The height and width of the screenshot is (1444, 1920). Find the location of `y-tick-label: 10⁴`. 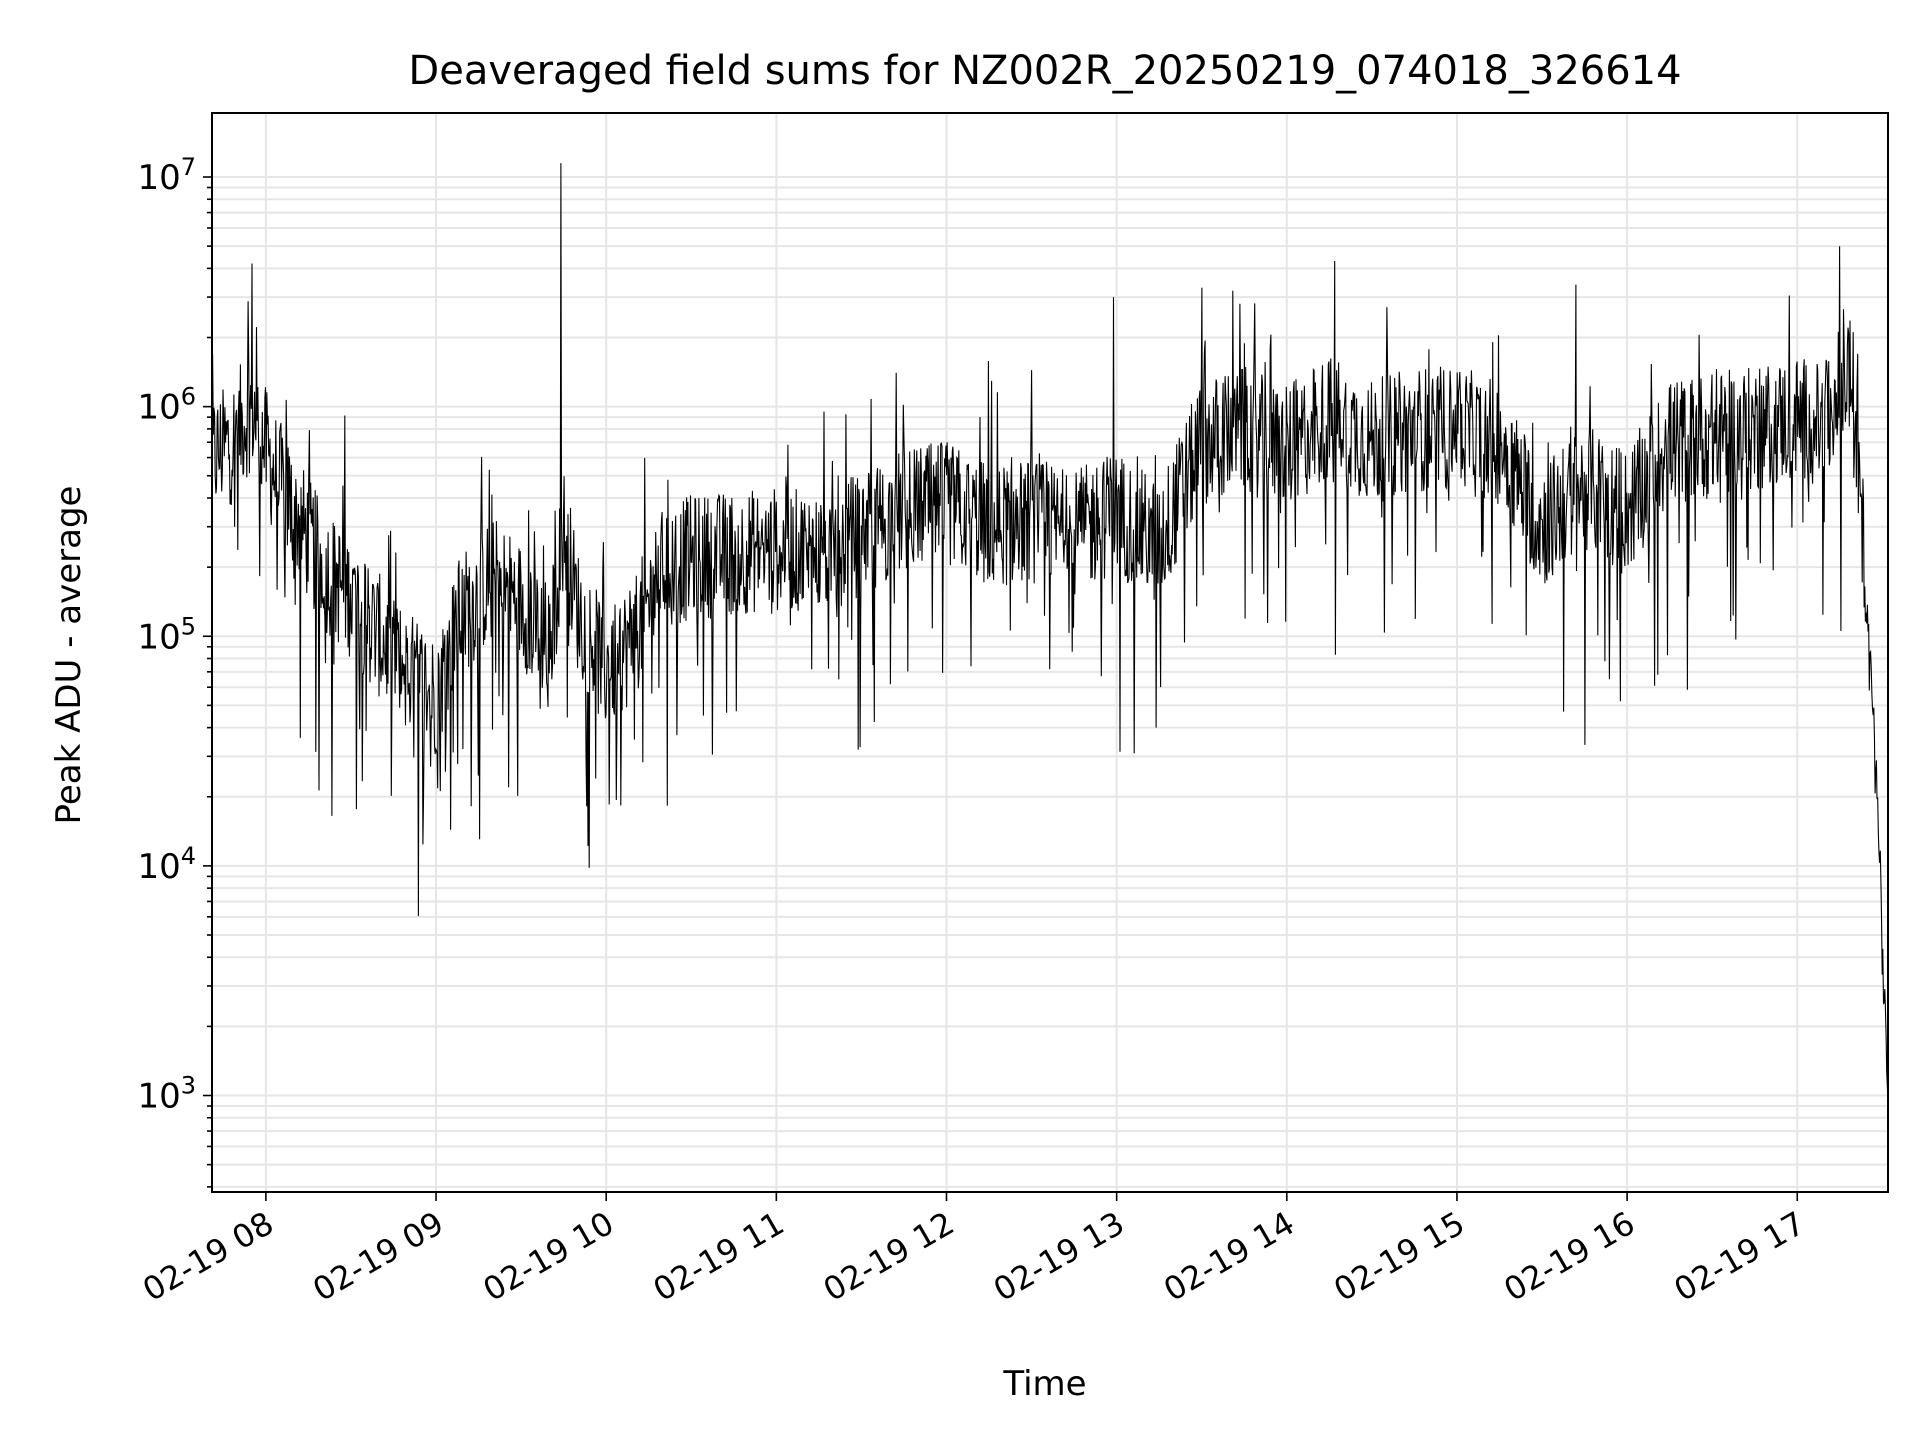

y-tick-label: 10⁴ is located at coordinates (166, 864).